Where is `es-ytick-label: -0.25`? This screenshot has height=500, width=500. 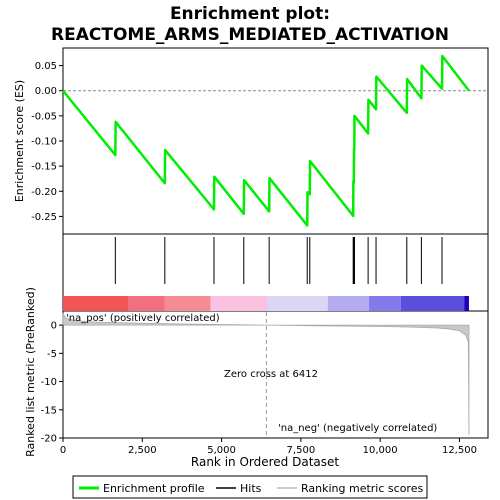
es-ytick-label: -0.25 is located at coordinates (44, 217).